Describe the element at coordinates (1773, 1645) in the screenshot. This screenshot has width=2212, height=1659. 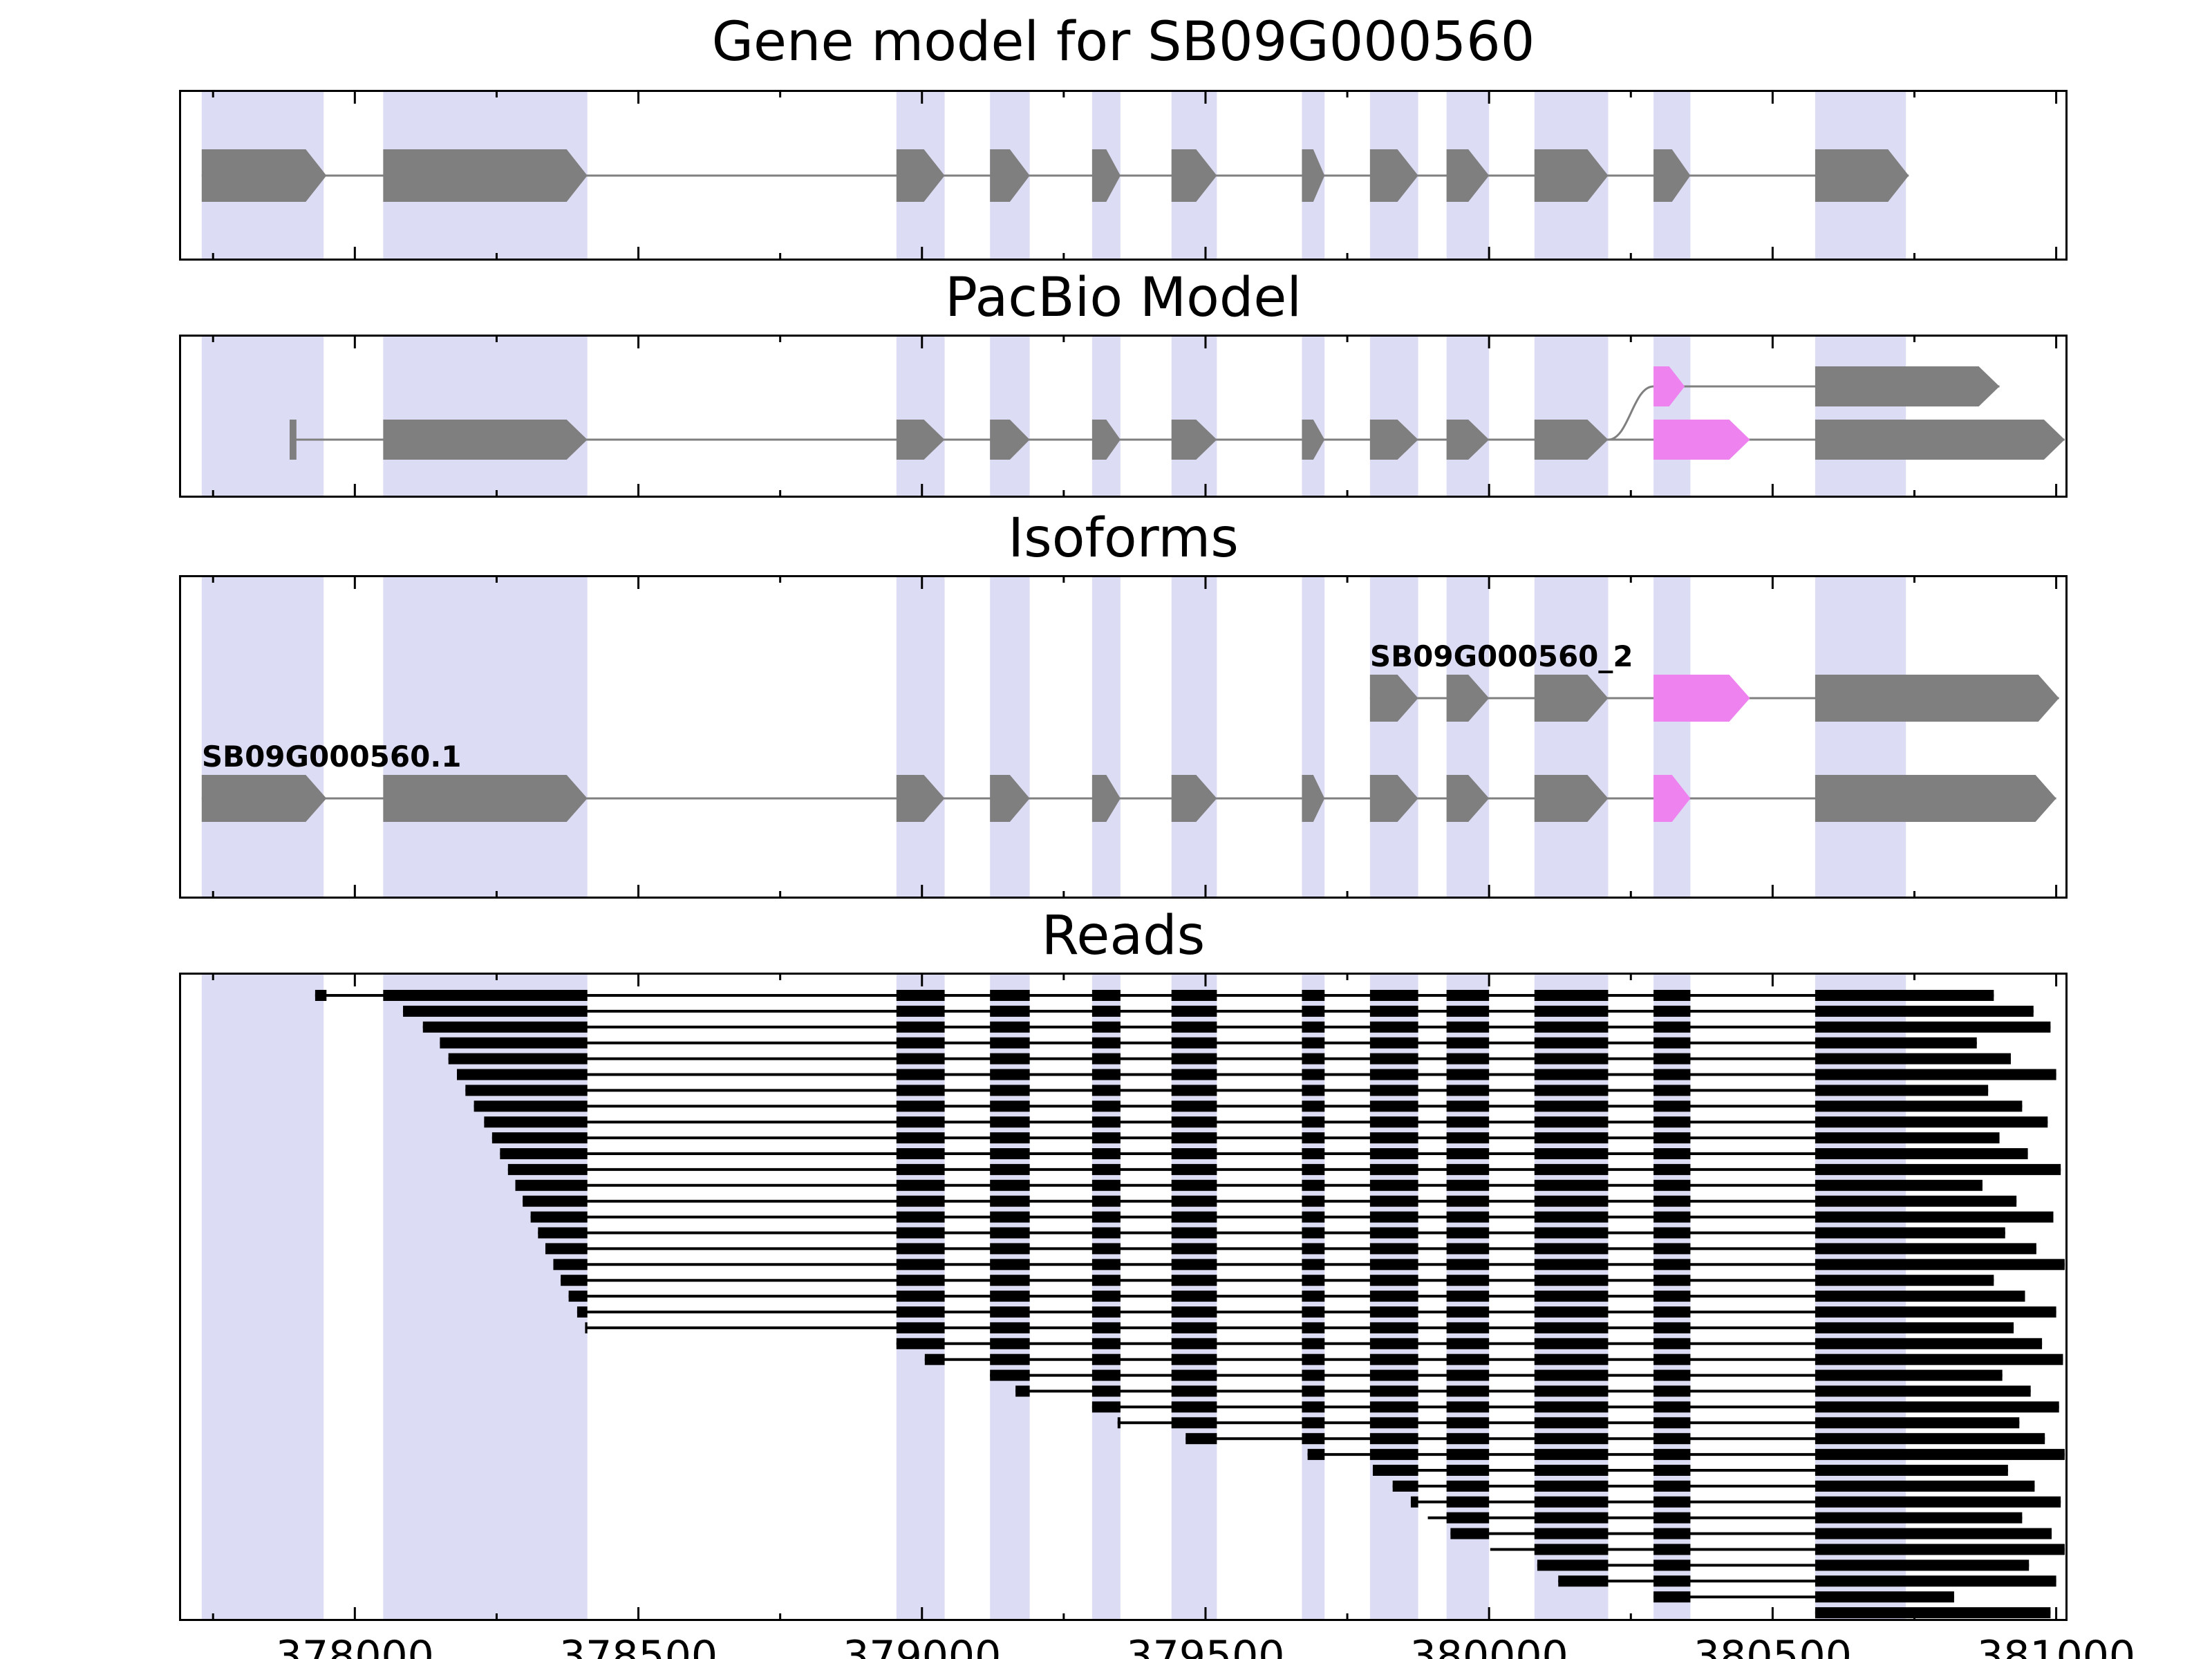
I see `x-tick-label: 380500` at that location.